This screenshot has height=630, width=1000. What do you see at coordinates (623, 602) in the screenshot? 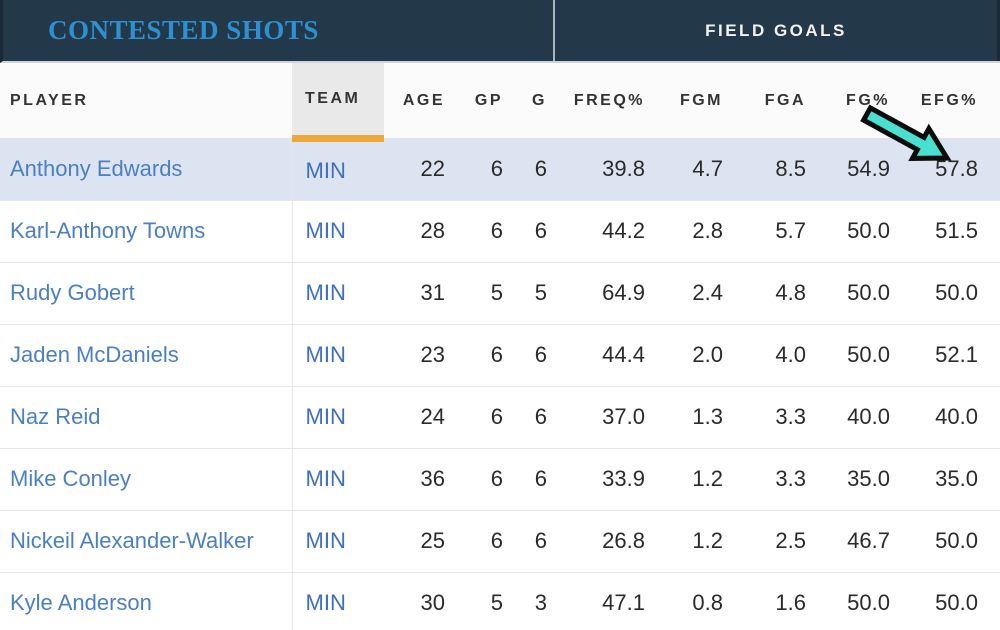
I see `freq-value: 47.1` at bounding box center [623, 602].